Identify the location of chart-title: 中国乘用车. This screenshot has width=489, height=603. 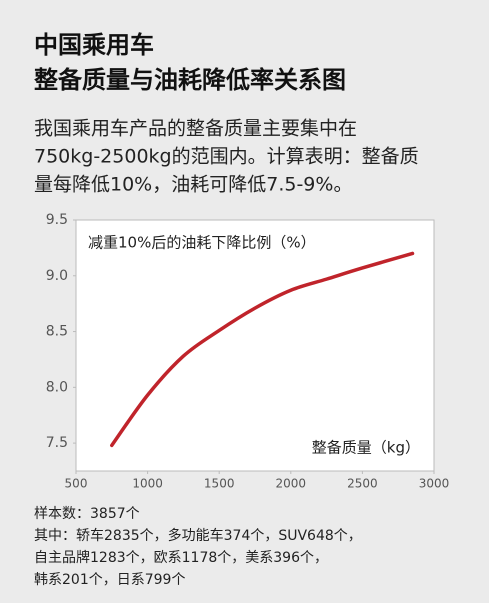
(94, 45).